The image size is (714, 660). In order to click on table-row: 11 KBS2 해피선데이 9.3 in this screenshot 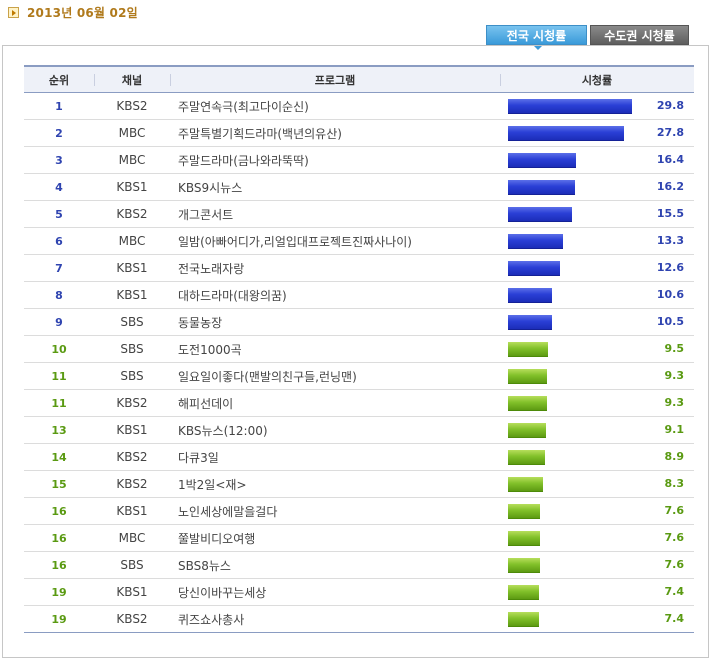, I will do `click(359, 403)`.